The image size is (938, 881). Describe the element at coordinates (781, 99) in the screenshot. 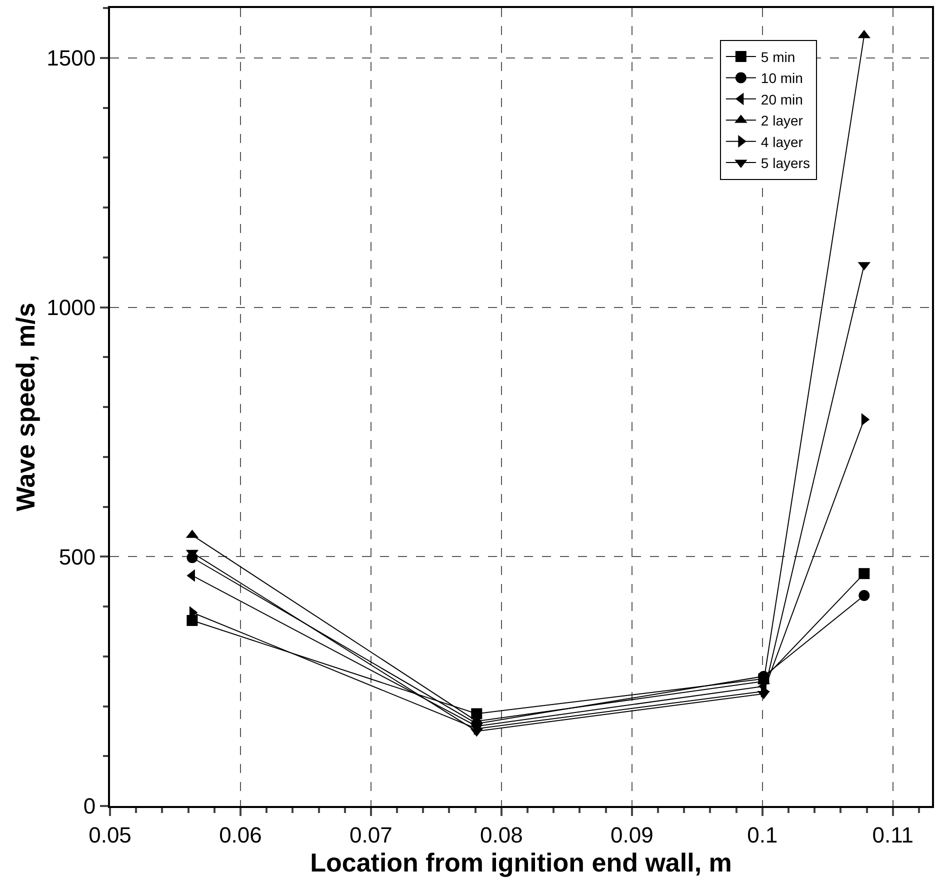

I see `legend-label: 20 min` at that location.